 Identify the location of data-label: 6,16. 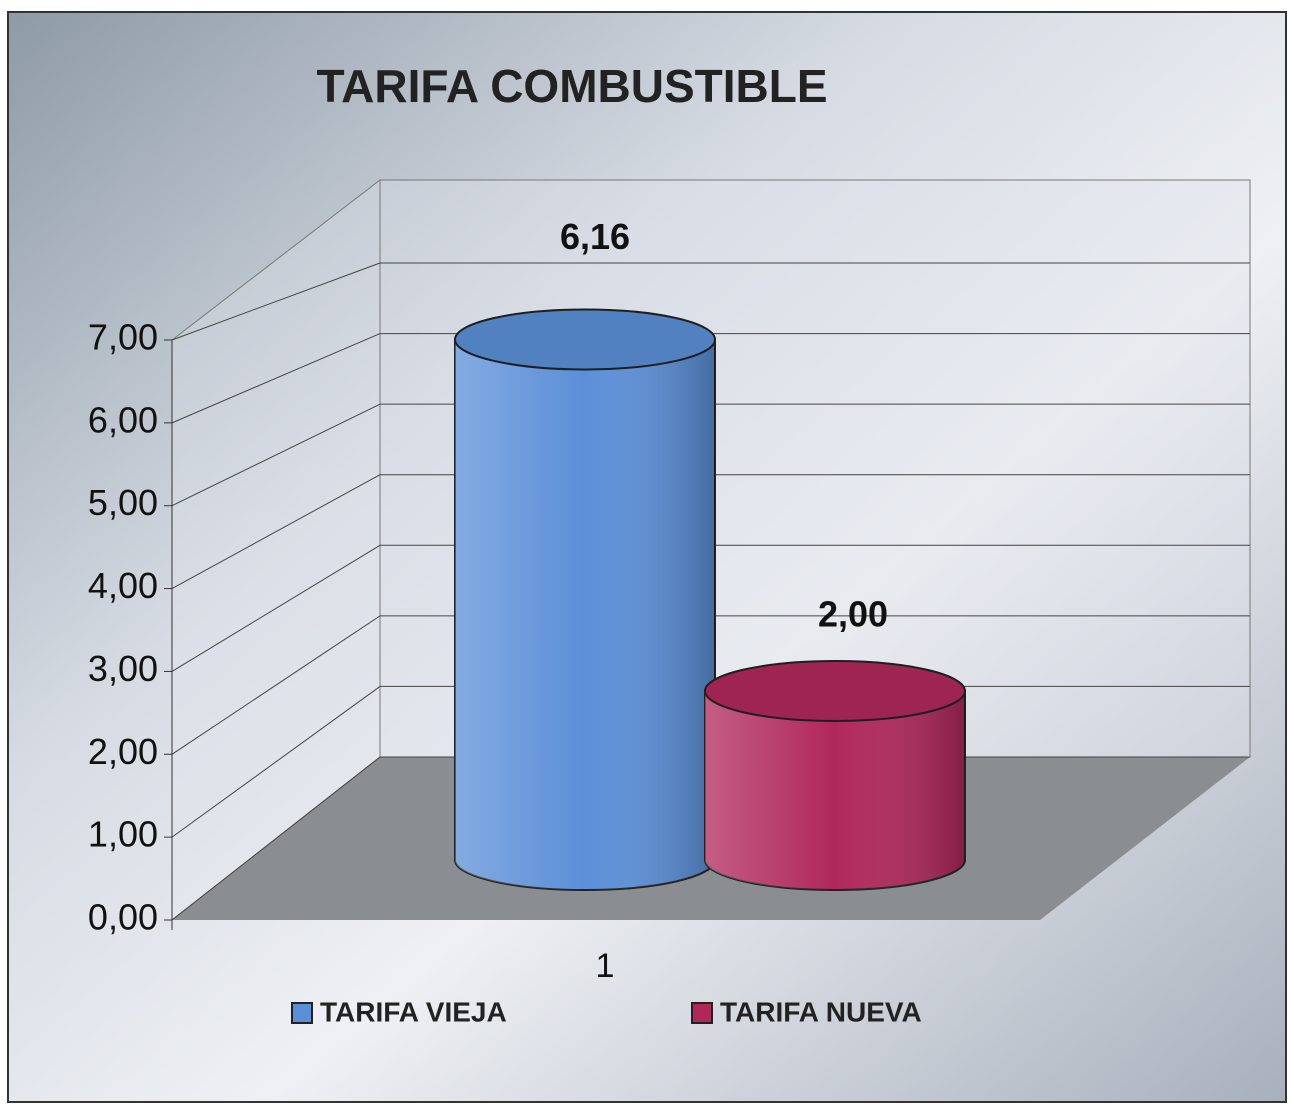
(595, 236).